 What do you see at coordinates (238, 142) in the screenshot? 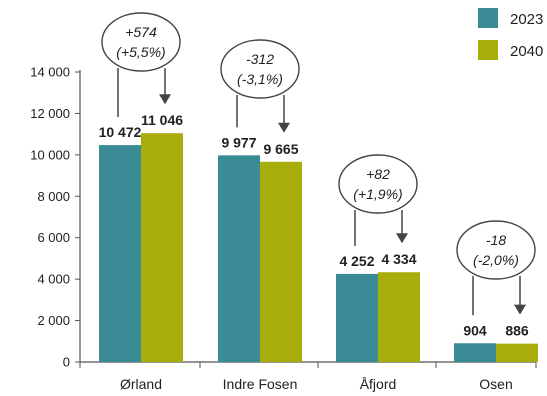
I see `bar-value-label: 9 977` at bounding box center [238, 142].